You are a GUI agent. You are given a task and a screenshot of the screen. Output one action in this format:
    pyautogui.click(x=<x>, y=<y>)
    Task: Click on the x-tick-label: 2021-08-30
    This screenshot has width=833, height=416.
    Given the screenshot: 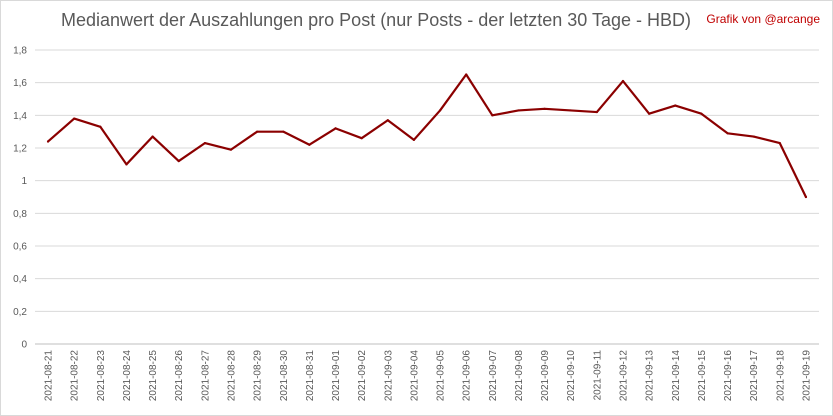 What is the action you would take?
    pyautogui.click(x=284, y=376)
    